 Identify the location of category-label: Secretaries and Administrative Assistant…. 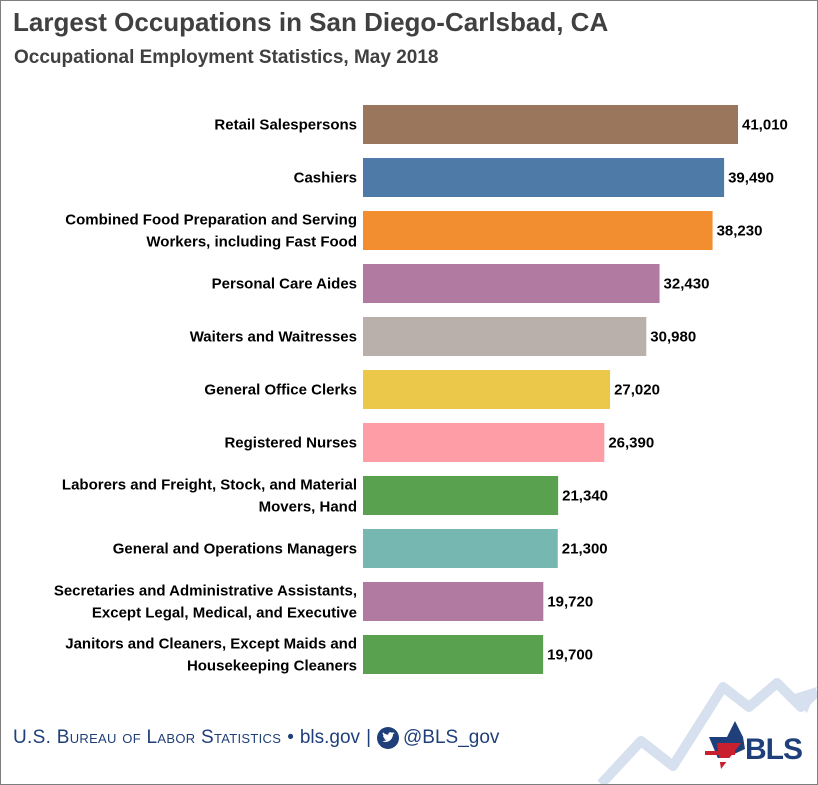
(205, 602).